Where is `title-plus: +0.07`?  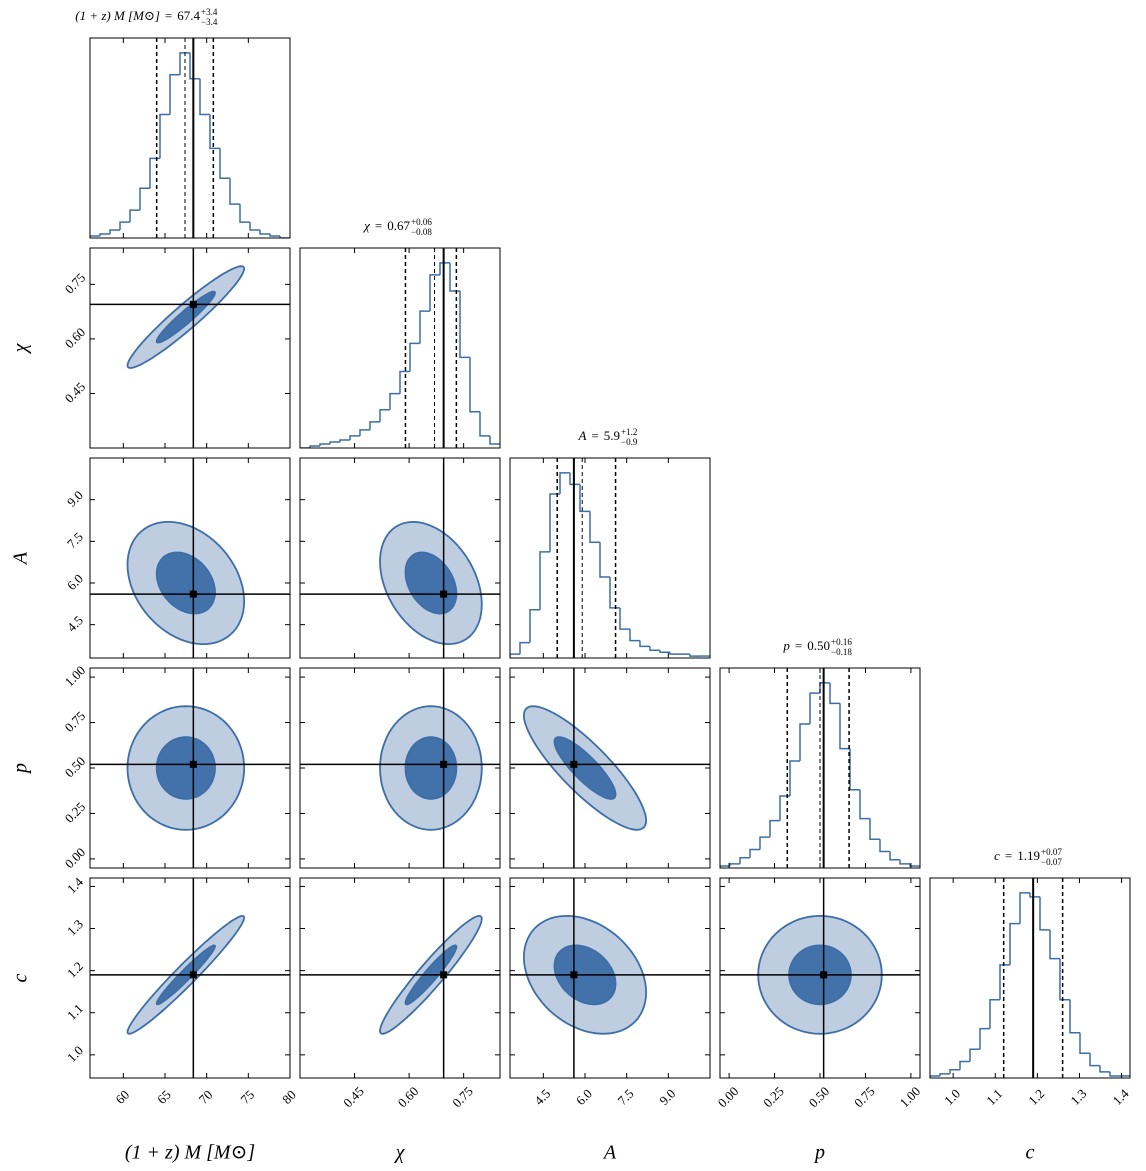 title-plus: +0.07 is located at coordinates (1051, 852).